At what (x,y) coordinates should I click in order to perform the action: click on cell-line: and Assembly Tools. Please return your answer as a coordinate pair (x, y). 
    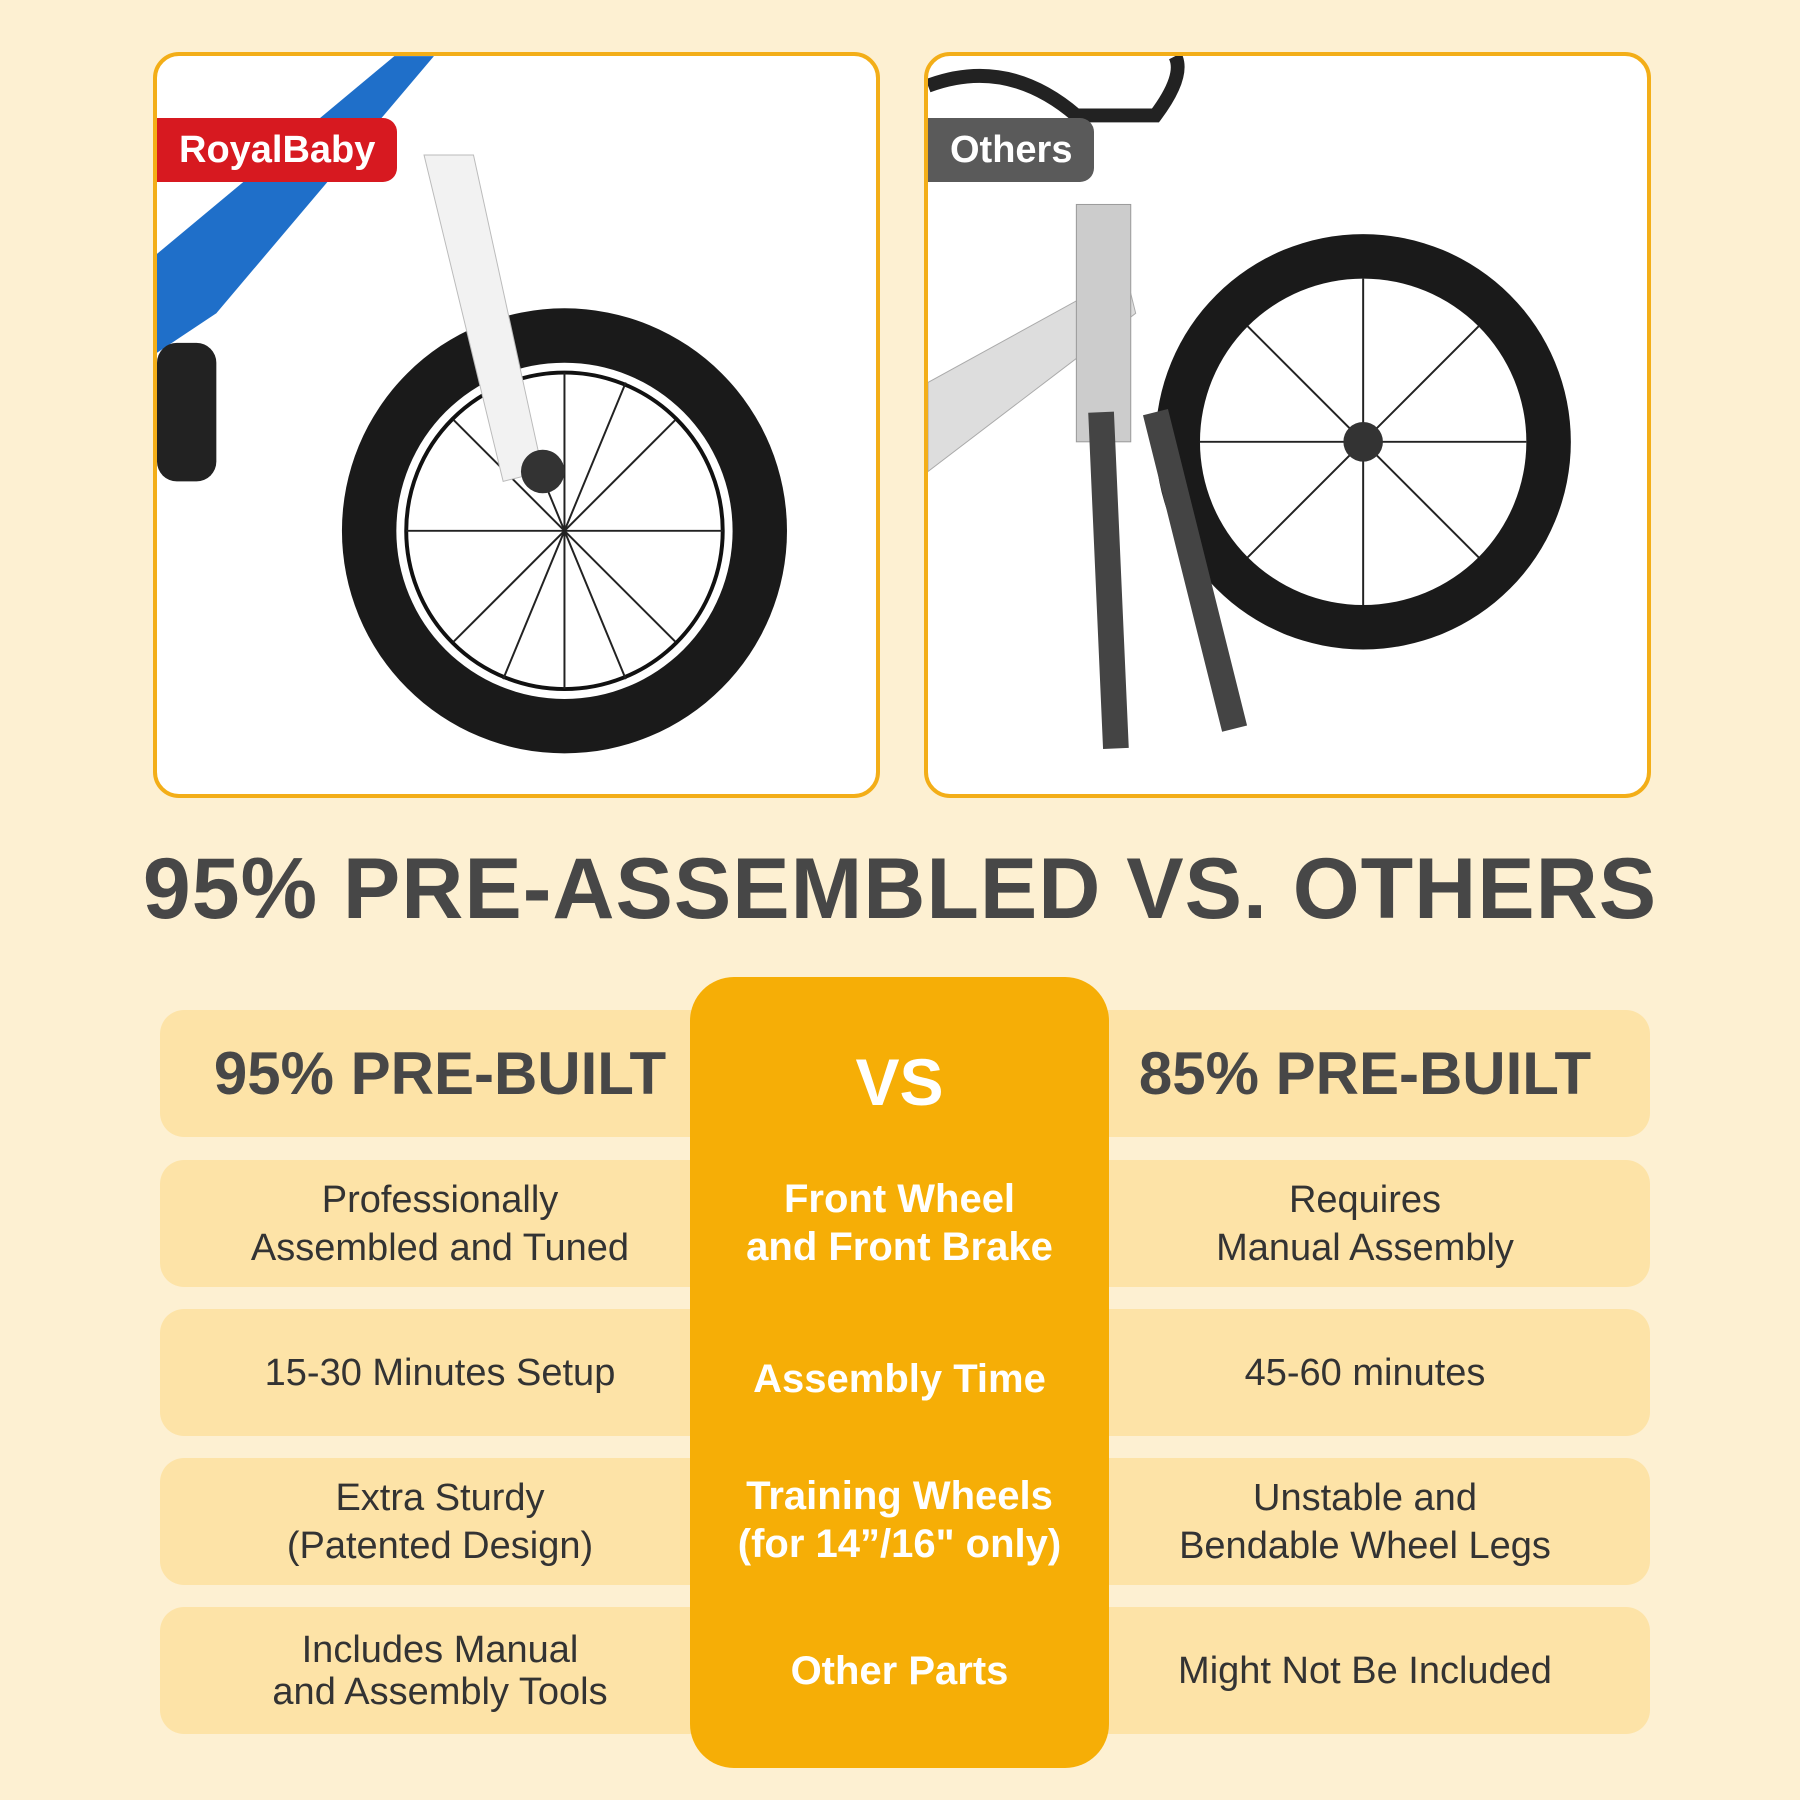
    Looking at the image, I should click on (440, 1691).